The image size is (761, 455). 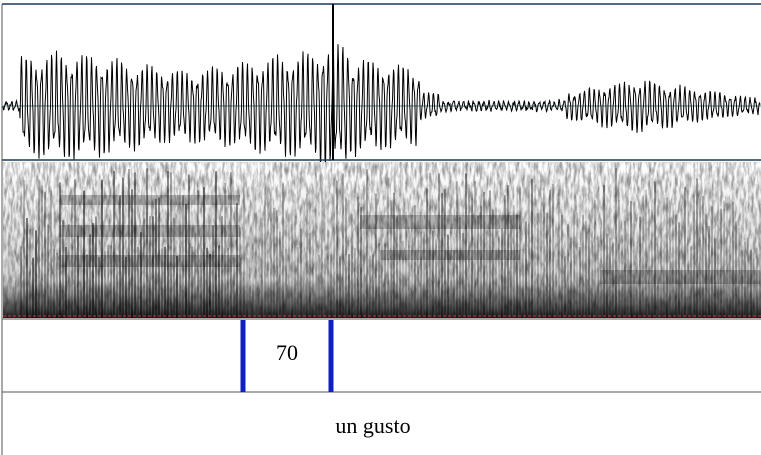 I want to click on interval-tier: 70, so click(x=287, y=356).